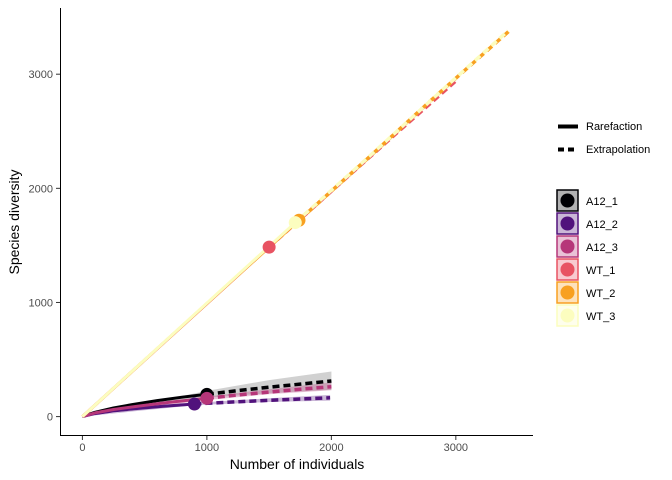 The width and height of the screenshot is (672, 480). Describe the element at coordinates (41, 303) in the screenshot. I see `y-tick-label: 1000` at that location.